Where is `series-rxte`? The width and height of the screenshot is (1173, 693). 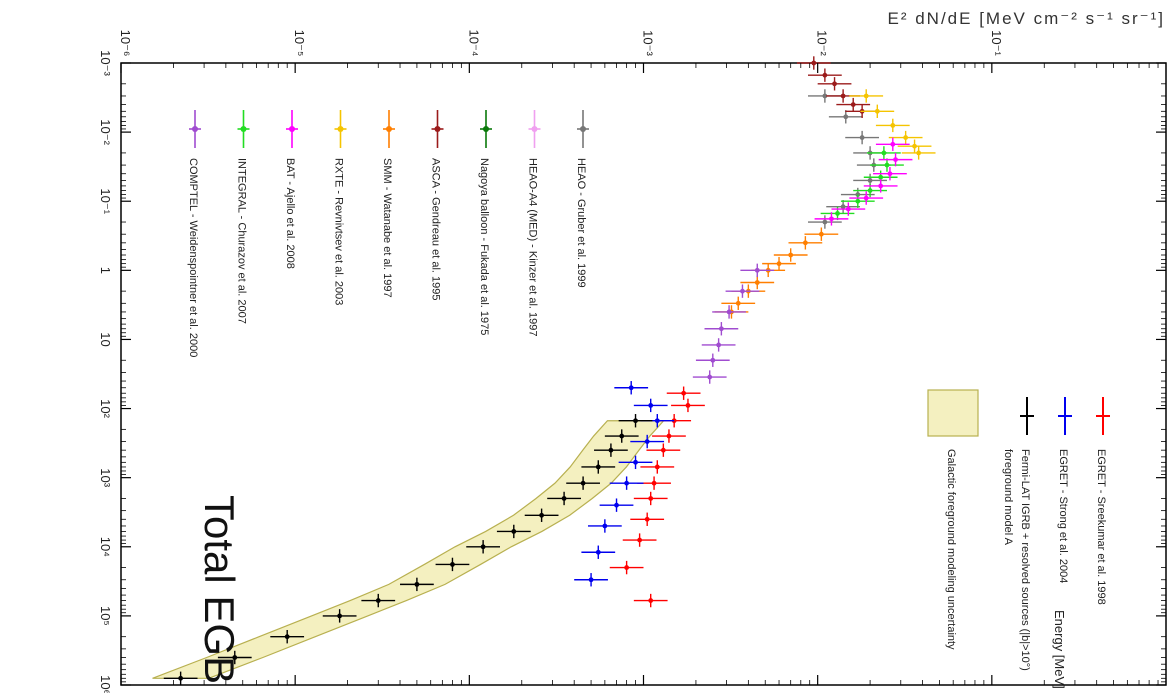
series-rxte is located at coordinates (892, 124).